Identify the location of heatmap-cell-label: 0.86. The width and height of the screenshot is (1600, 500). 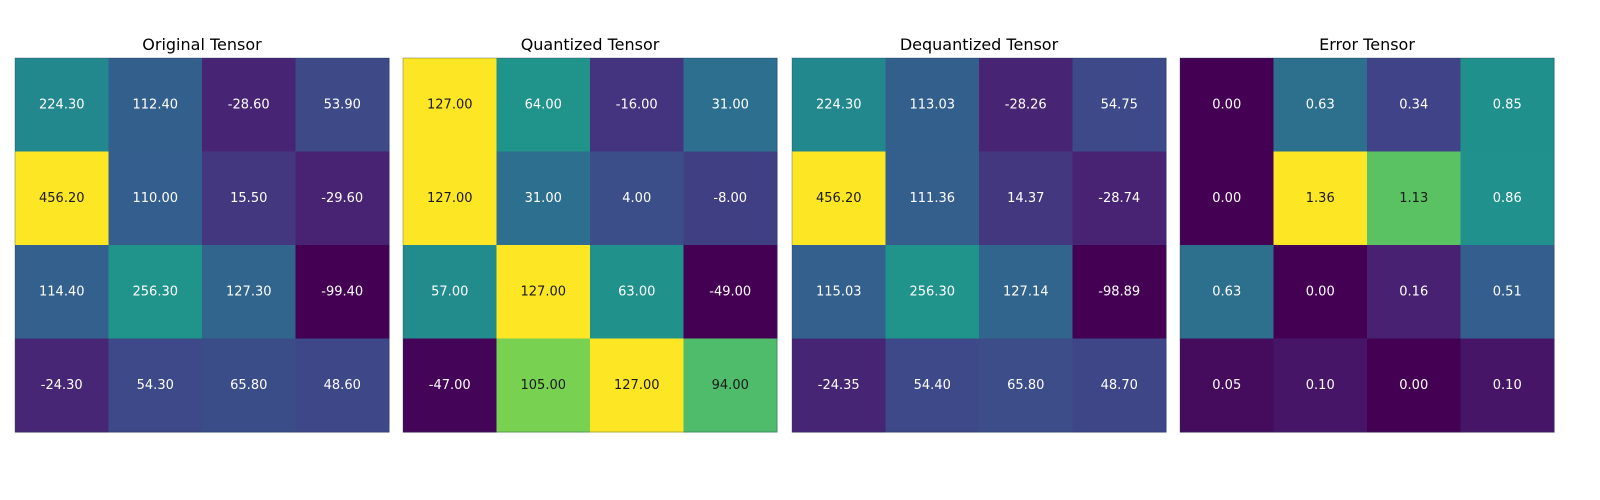
(1507, 198).